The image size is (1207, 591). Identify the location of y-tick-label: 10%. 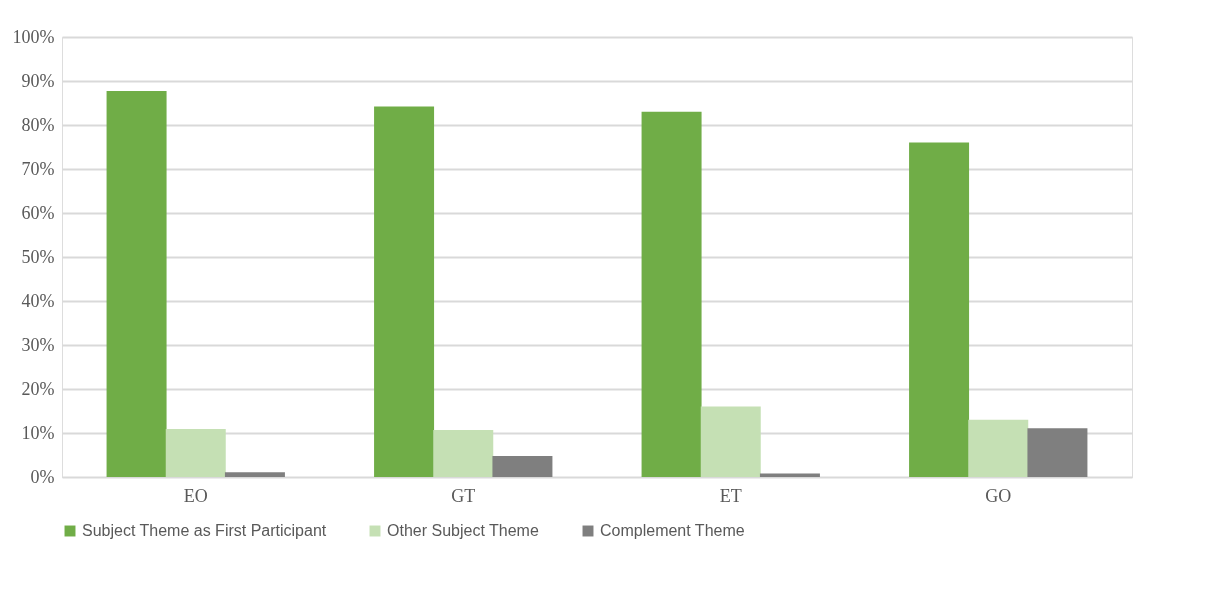
(38, 432).